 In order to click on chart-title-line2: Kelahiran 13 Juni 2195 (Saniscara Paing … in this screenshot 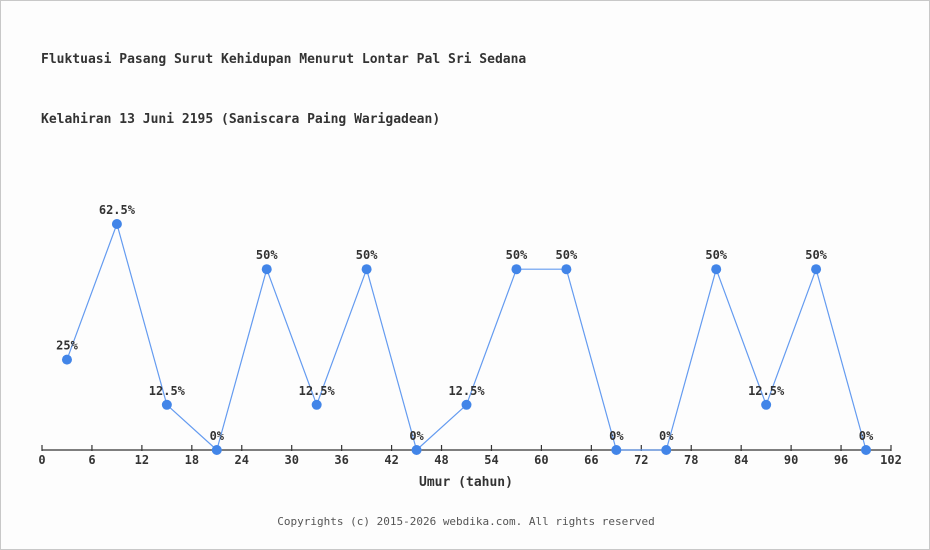, I will do `click(241, 119)`.